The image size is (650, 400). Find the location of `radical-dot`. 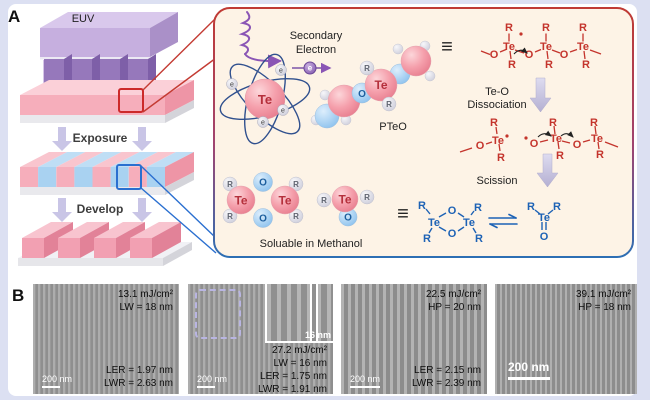

radical-dot is located at coordinates (521, 34).